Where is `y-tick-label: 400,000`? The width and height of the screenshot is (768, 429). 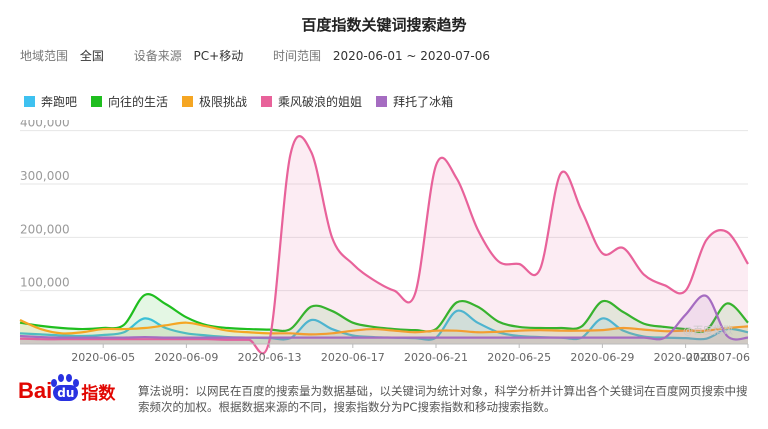 y-tick-label: 400,000 is located at coordinates (45, 125).